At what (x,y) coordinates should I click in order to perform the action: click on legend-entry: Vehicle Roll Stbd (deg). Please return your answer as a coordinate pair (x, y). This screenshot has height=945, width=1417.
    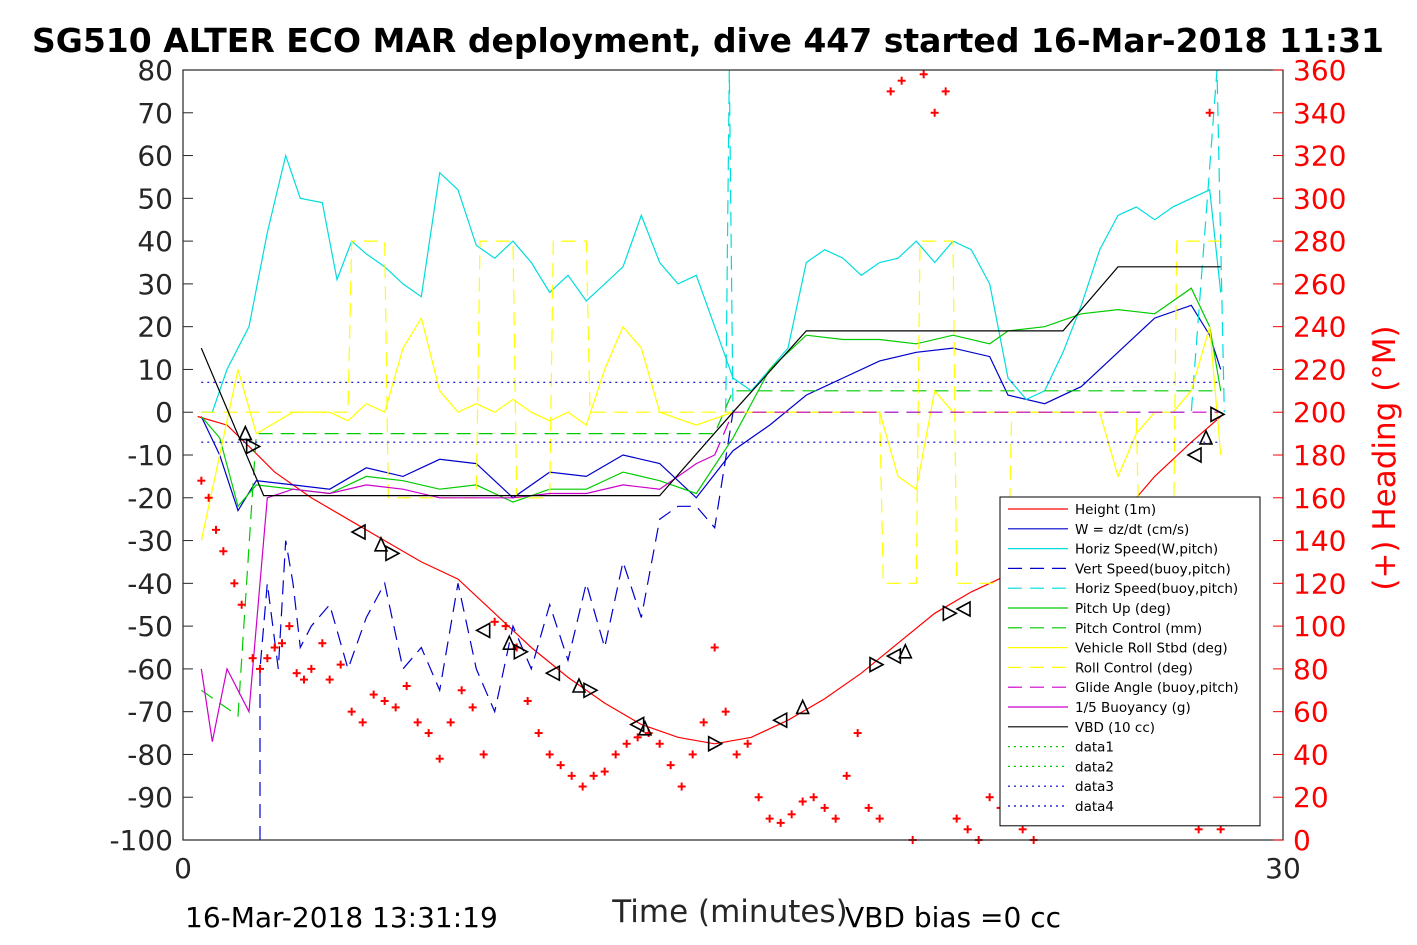
    Looking at the image, I should click on (1151, 649).